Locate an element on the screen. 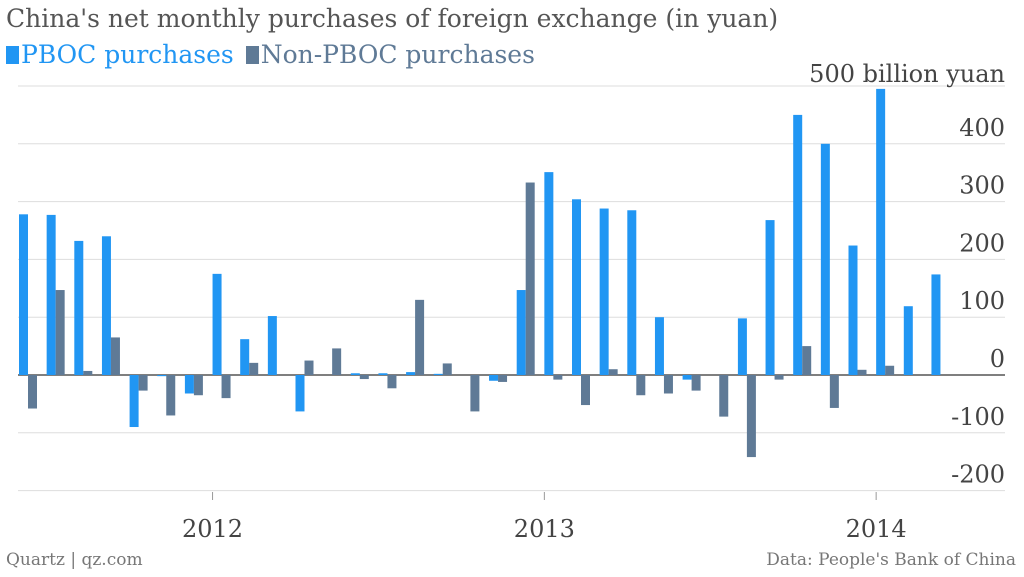 Image resolution: width=1024 pixels, height=577 pixels. legend-swatch-pboc is located at coordinates (12, 54).